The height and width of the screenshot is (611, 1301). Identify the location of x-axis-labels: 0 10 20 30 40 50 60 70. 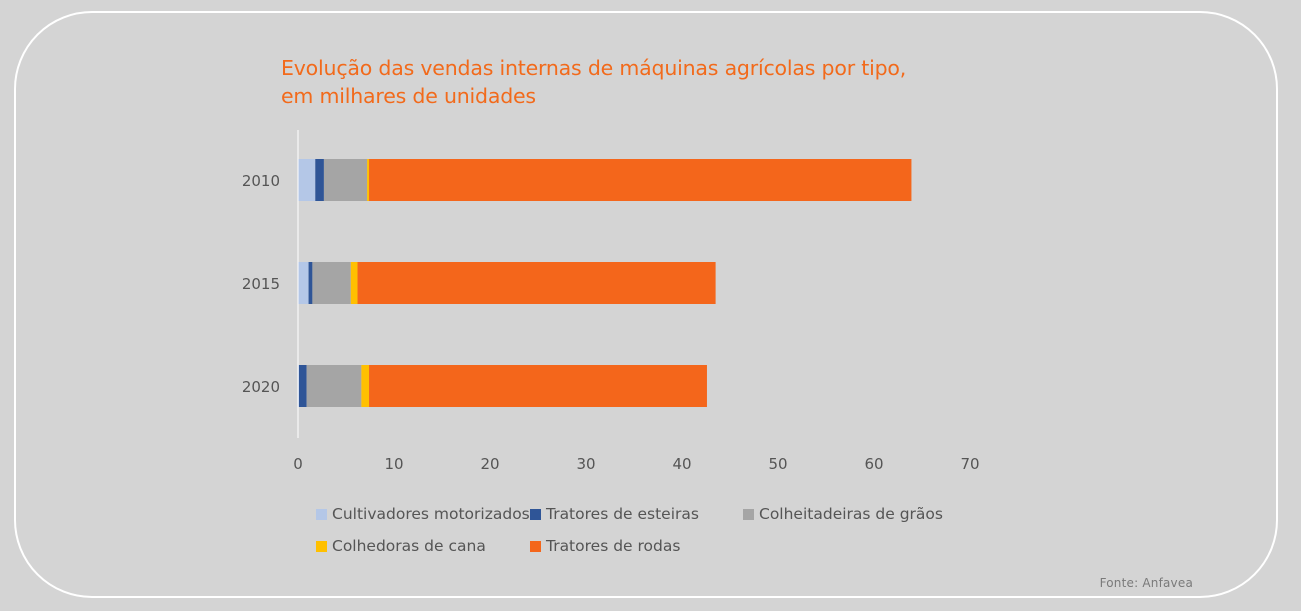
(636, 464).